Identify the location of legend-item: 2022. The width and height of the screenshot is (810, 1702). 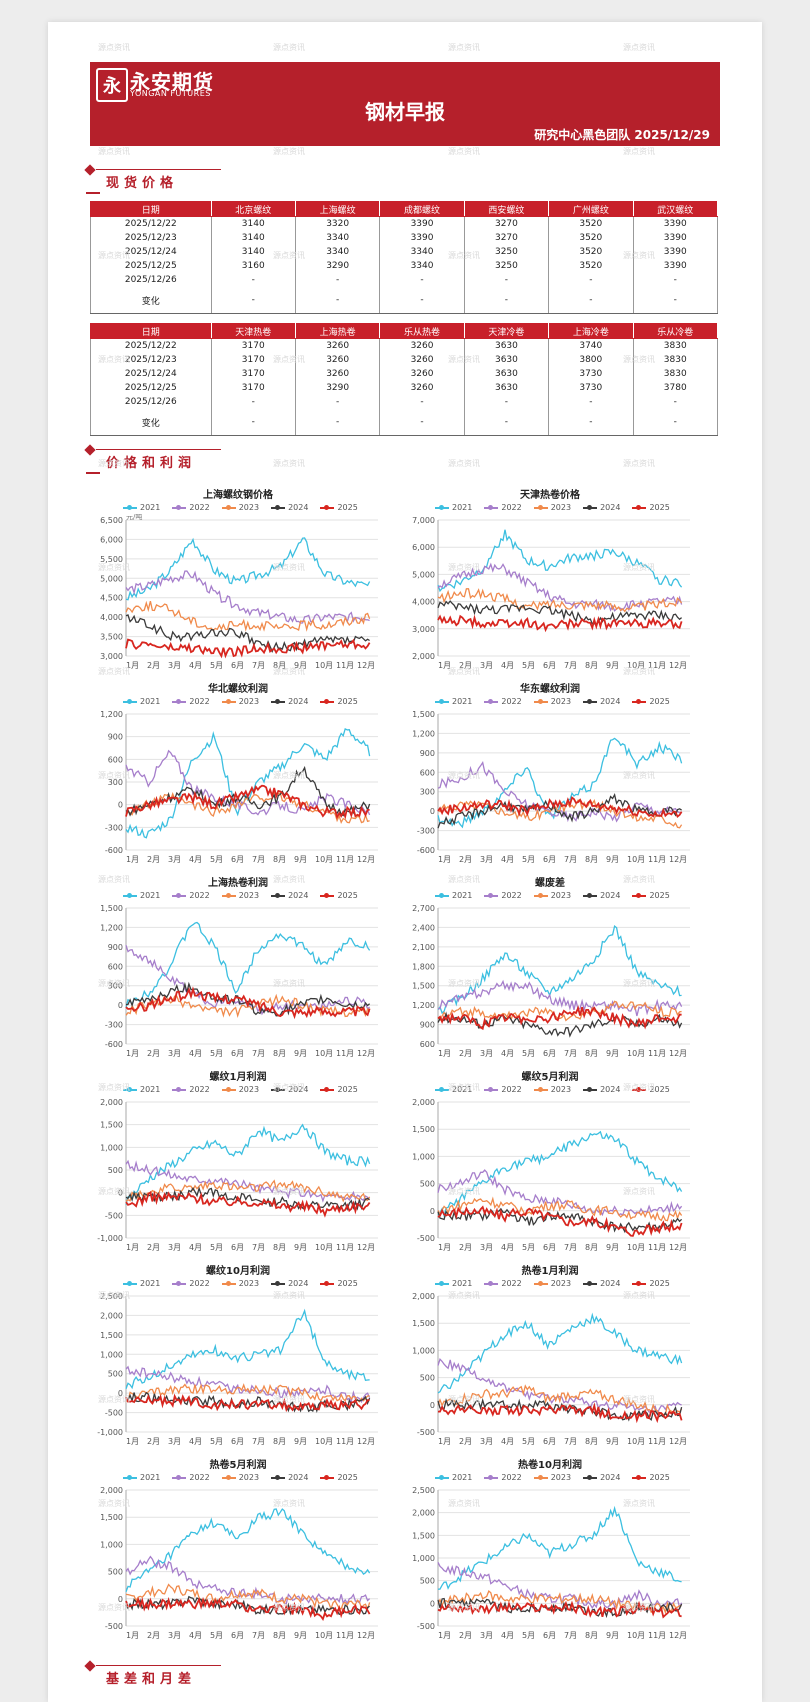
(503, 1477).